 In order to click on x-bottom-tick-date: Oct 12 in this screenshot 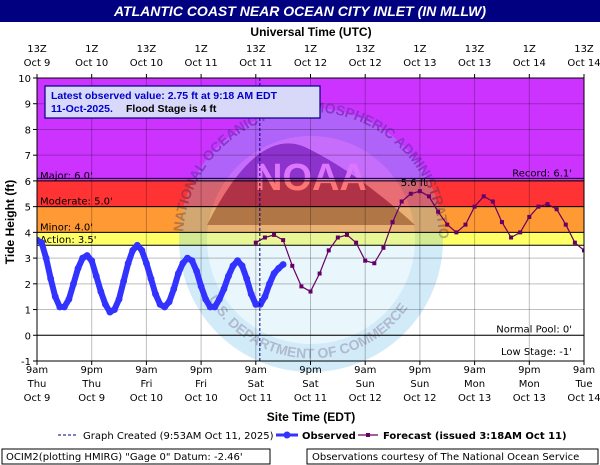, I will do `click(419, 398)`.